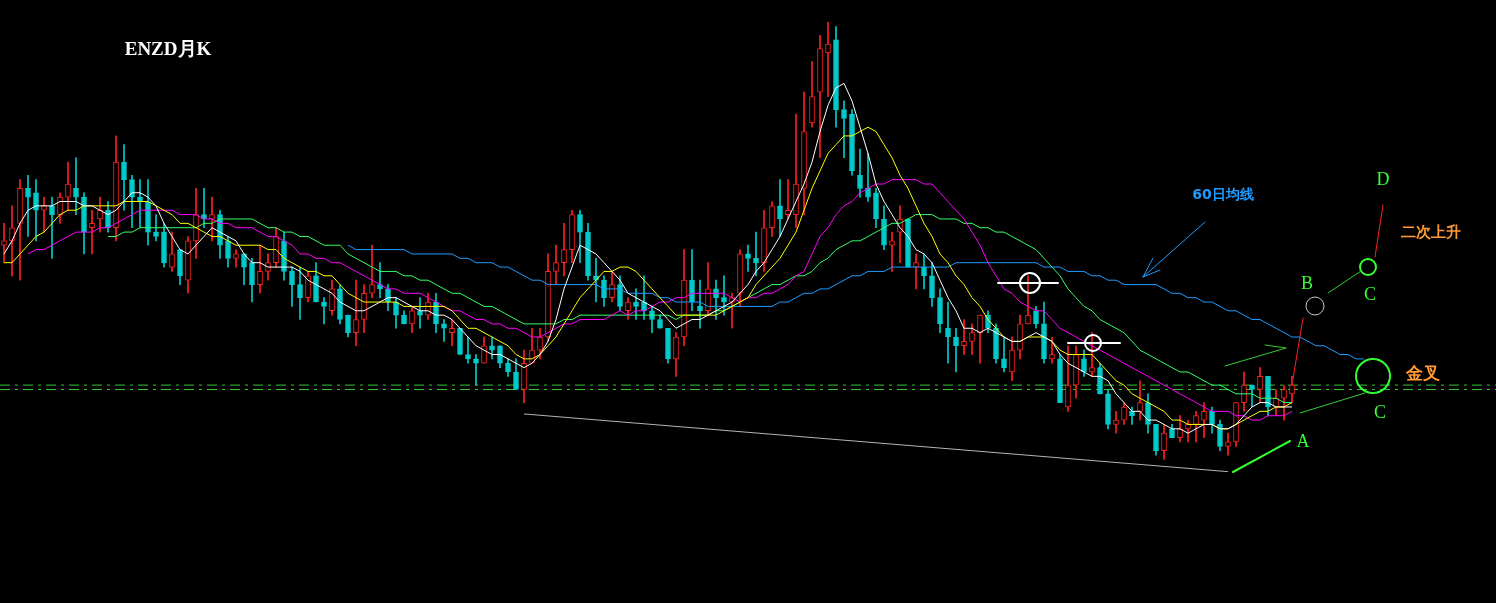 This screenshot has width=1496, height=603. Describe the element at coordinates (1383, 178) in the screenshot. I see `text: D` at that location.